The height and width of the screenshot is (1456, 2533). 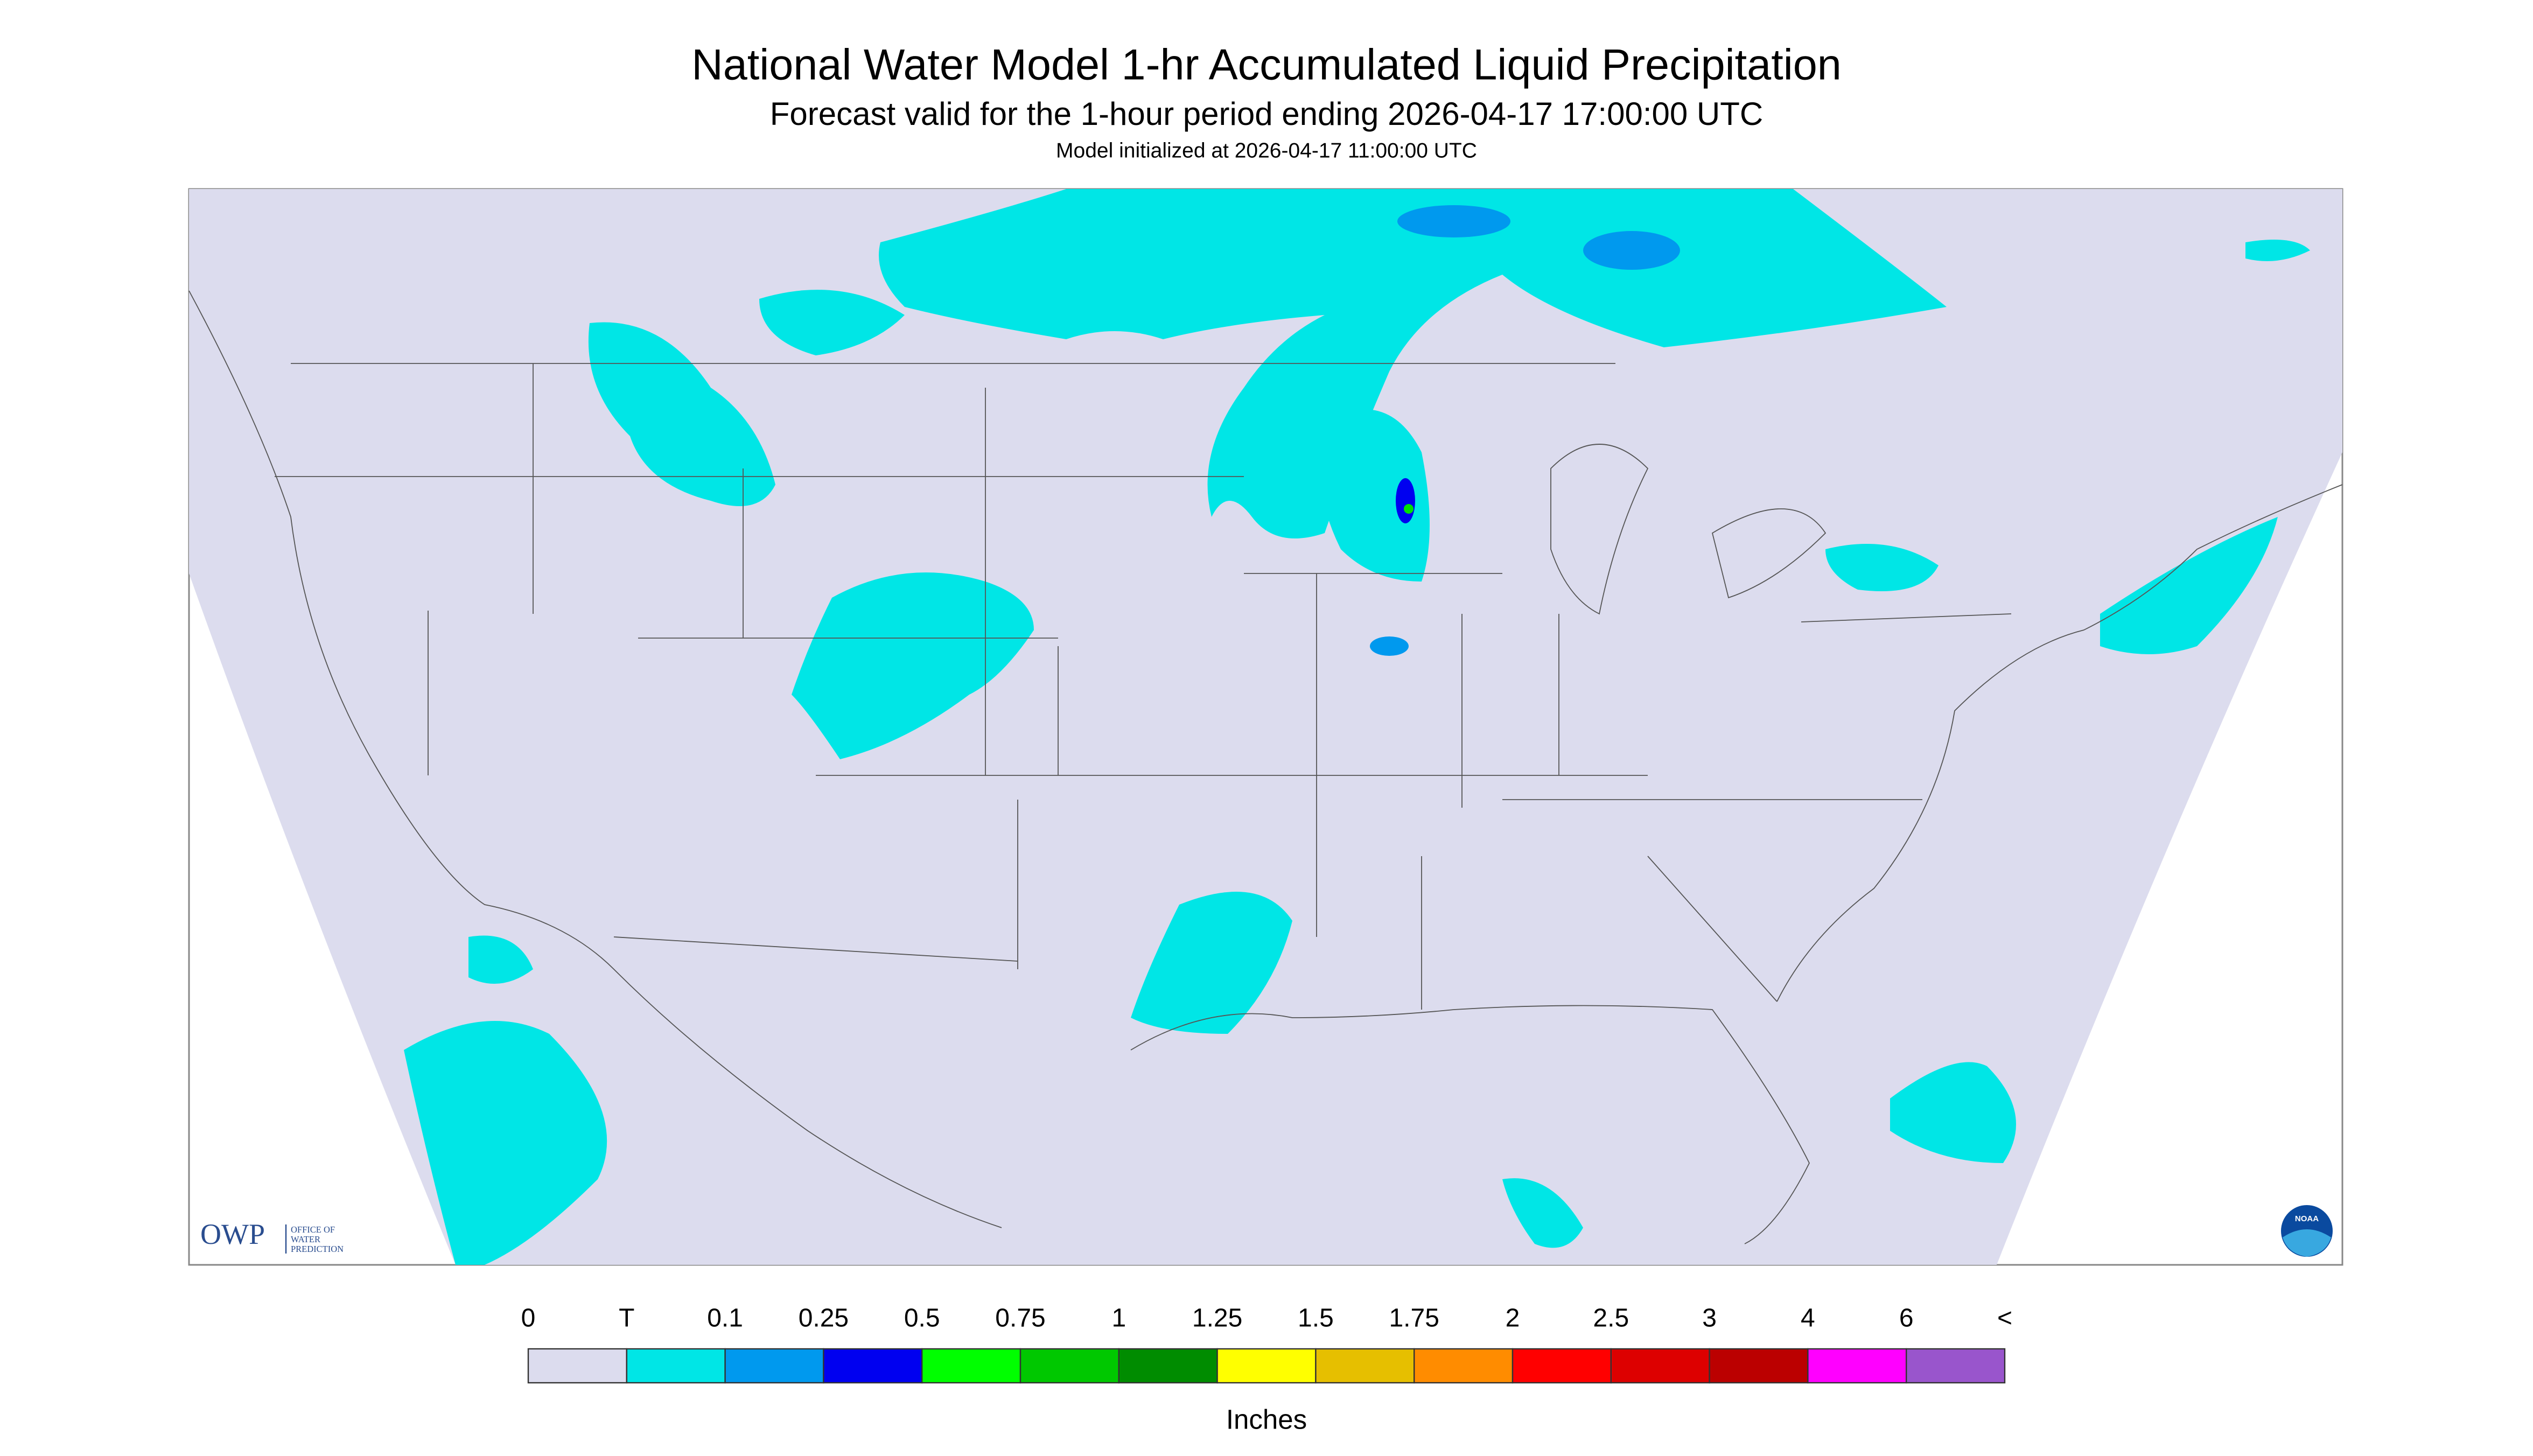 I want to click on legend-label: 0, so click(x=529, y=1318).